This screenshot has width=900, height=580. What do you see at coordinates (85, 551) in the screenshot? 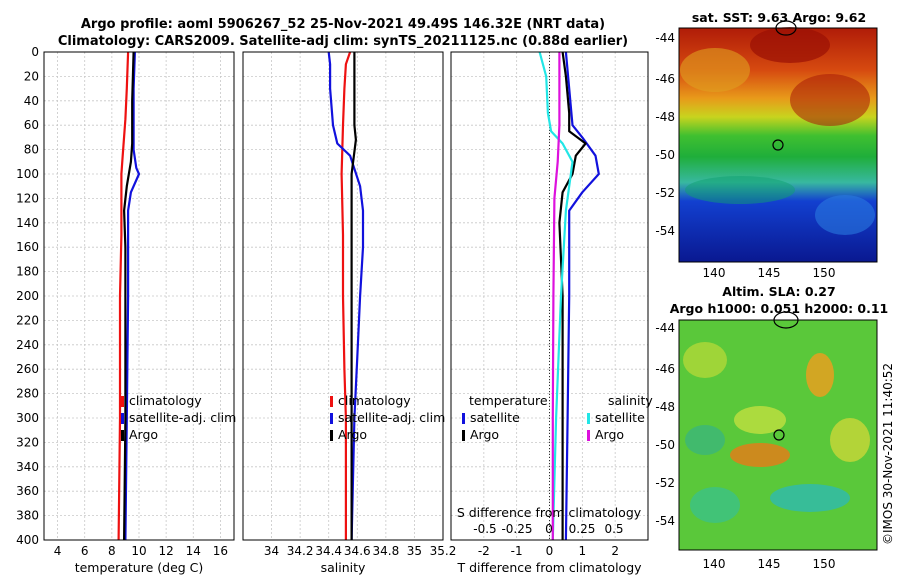
I see `x-tick-label: 6` at bounding box center [85, 551].